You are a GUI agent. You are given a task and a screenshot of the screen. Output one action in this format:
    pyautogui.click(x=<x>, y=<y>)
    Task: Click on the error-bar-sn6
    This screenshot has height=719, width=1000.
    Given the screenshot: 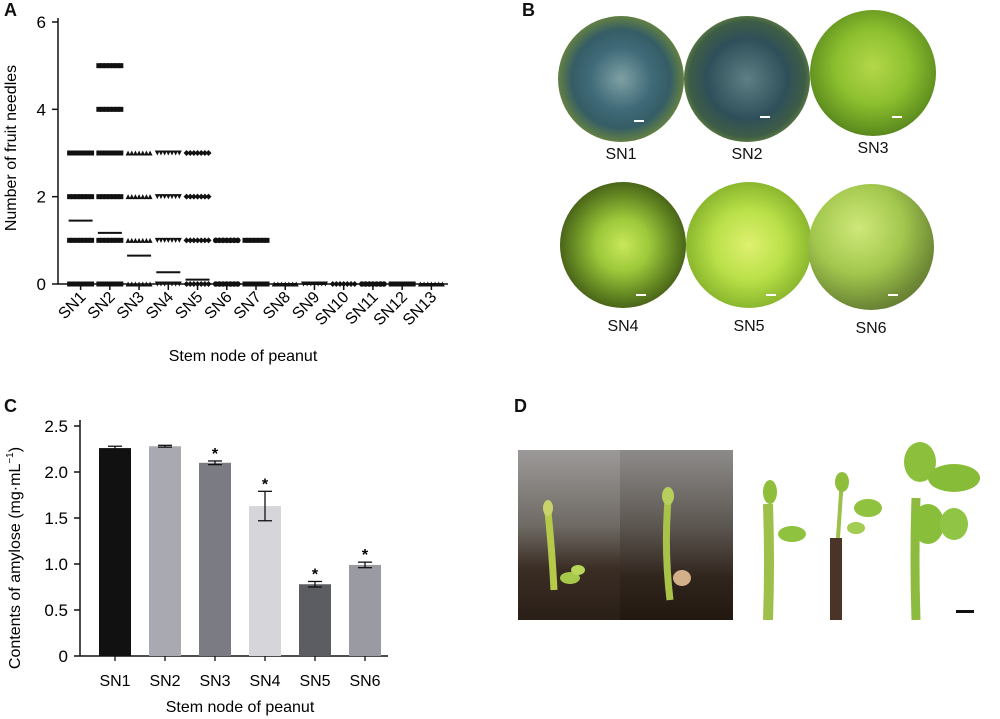 What is the action you would take?
    pyautogui.click(x=365, y=565)
    